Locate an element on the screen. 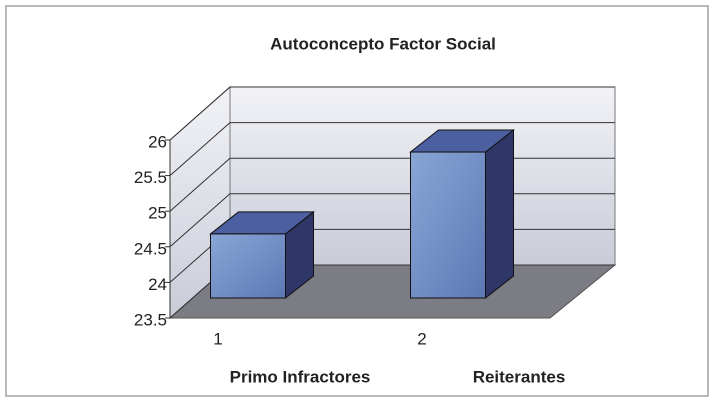 The image size is (715, 402). category-name: Reiterantes is located at coordinates (519, 376).